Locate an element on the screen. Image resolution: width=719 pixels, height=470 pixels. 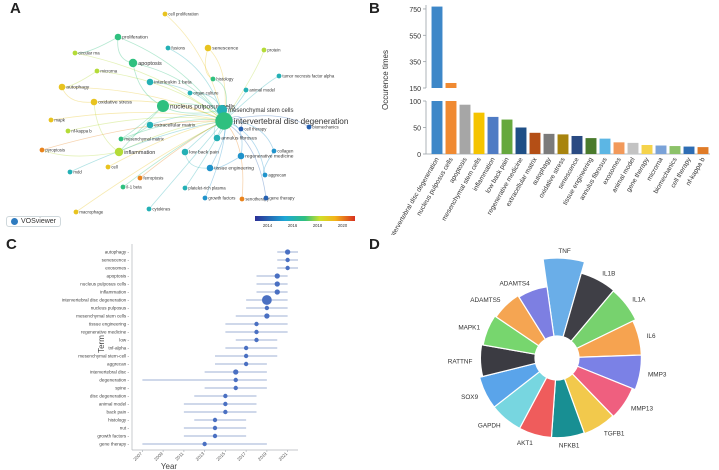
network-node-apoptosis is located at coordinates (133, 63).